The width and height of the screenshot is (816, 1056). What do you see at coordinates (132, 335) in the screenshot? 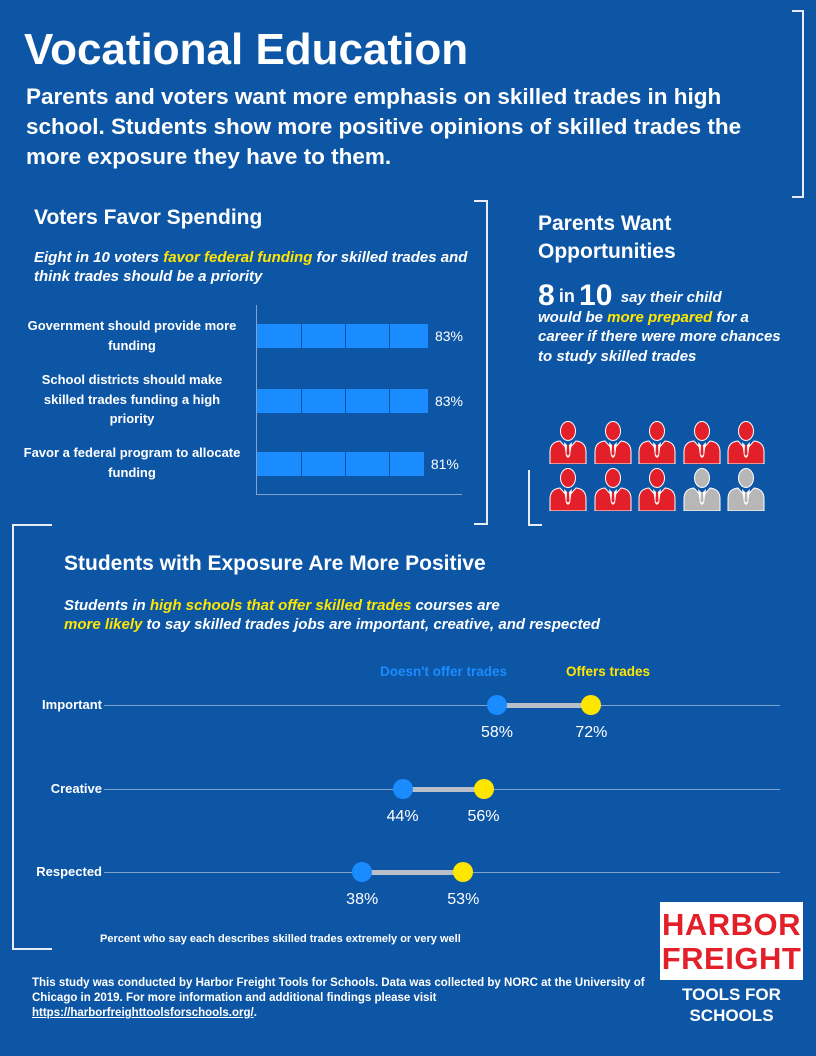
I see `bar-category-label: Government should provide more funding` at bounding box center [132, 335].